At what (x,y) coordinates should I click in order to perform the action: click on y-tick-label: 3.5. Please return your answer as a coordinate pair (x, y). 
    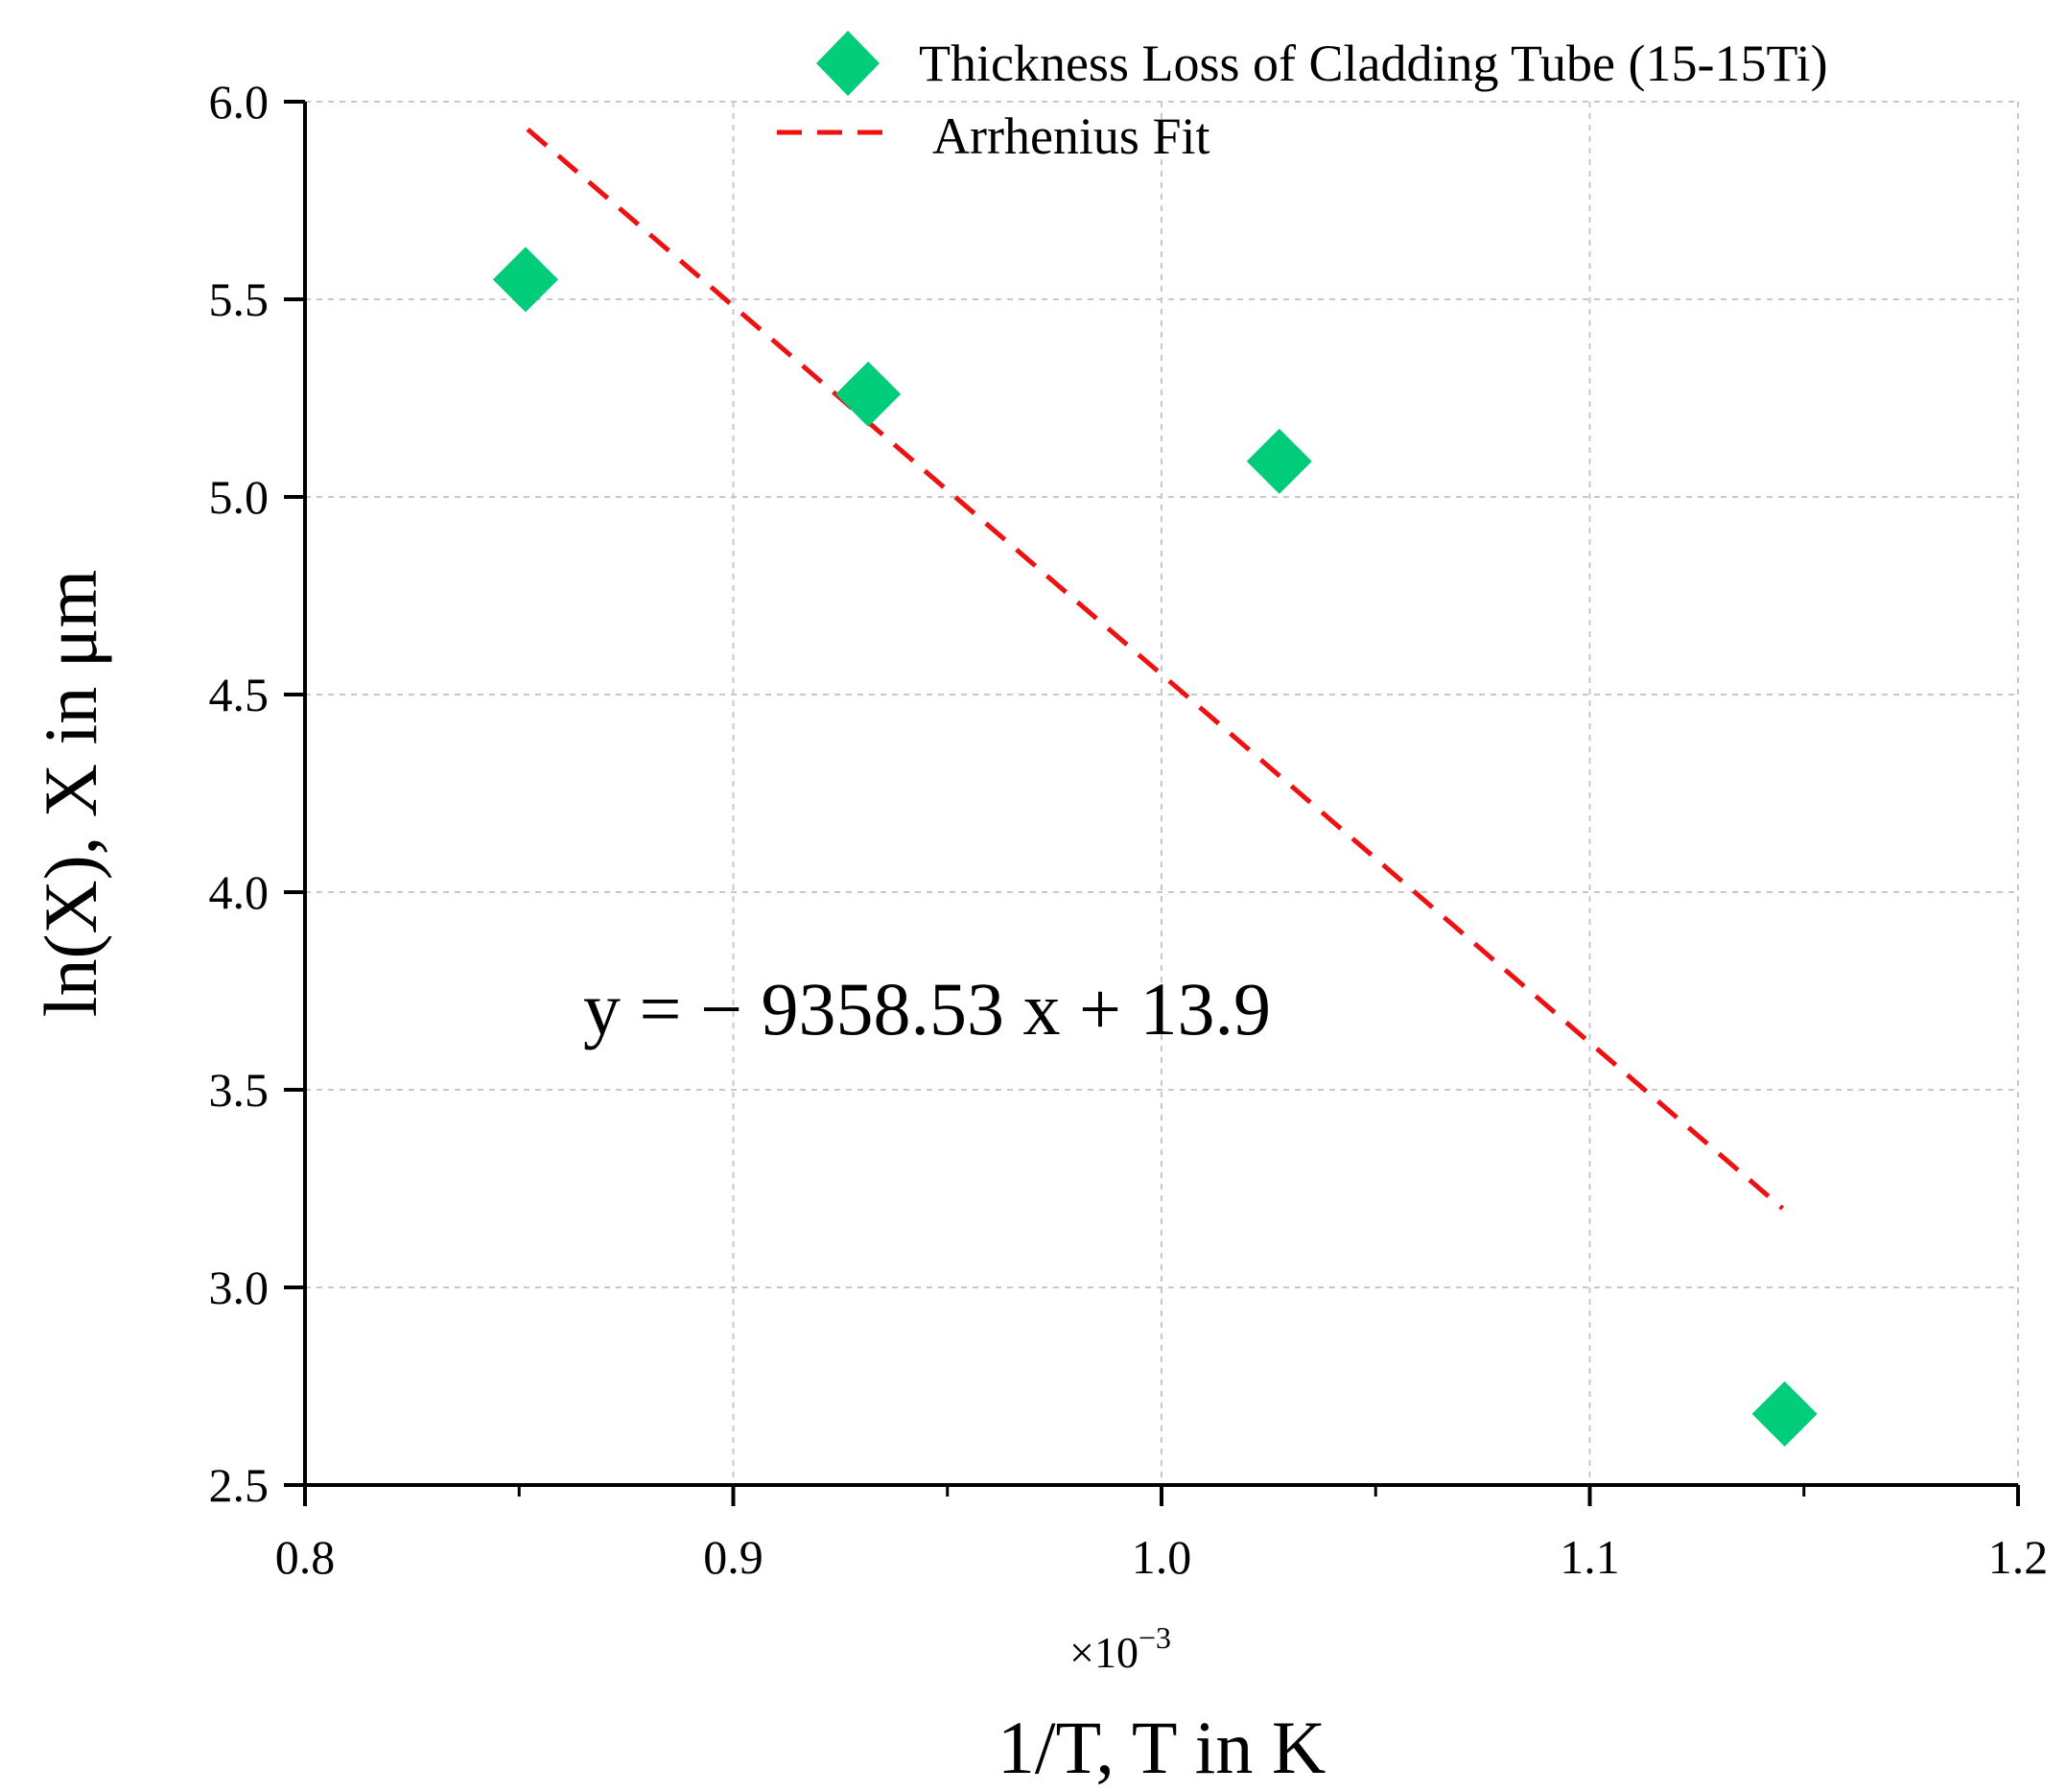
    Looking at the image, I should click on (239, 1090).